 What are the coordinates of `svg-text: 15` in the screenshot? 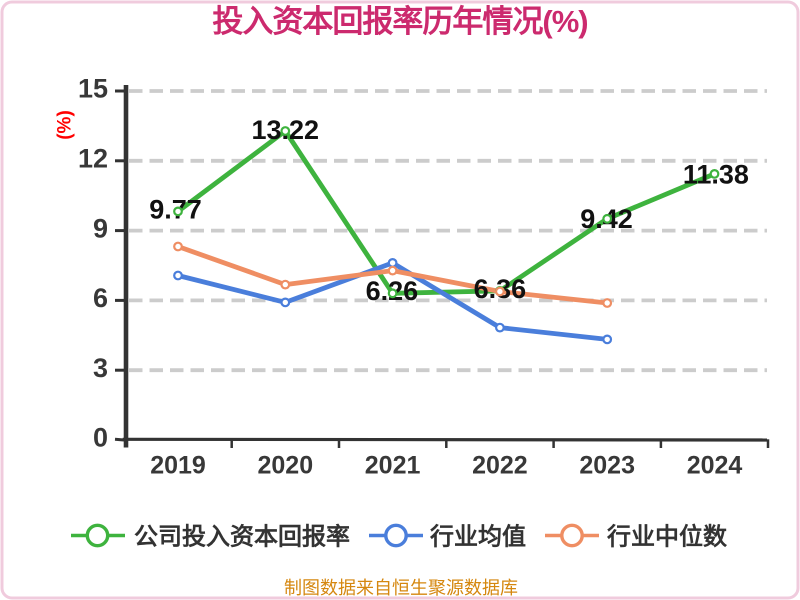 It's located at (93, 89).